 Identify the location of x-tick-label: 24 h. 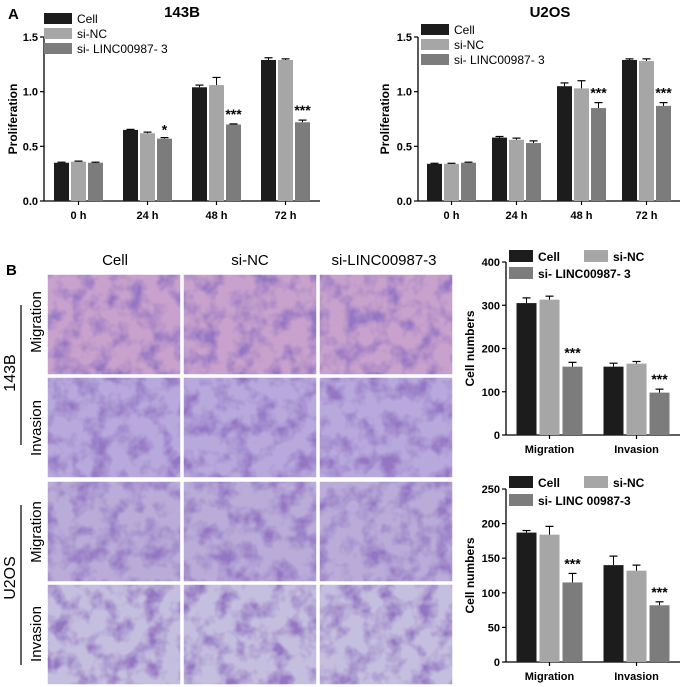
(147, 216).